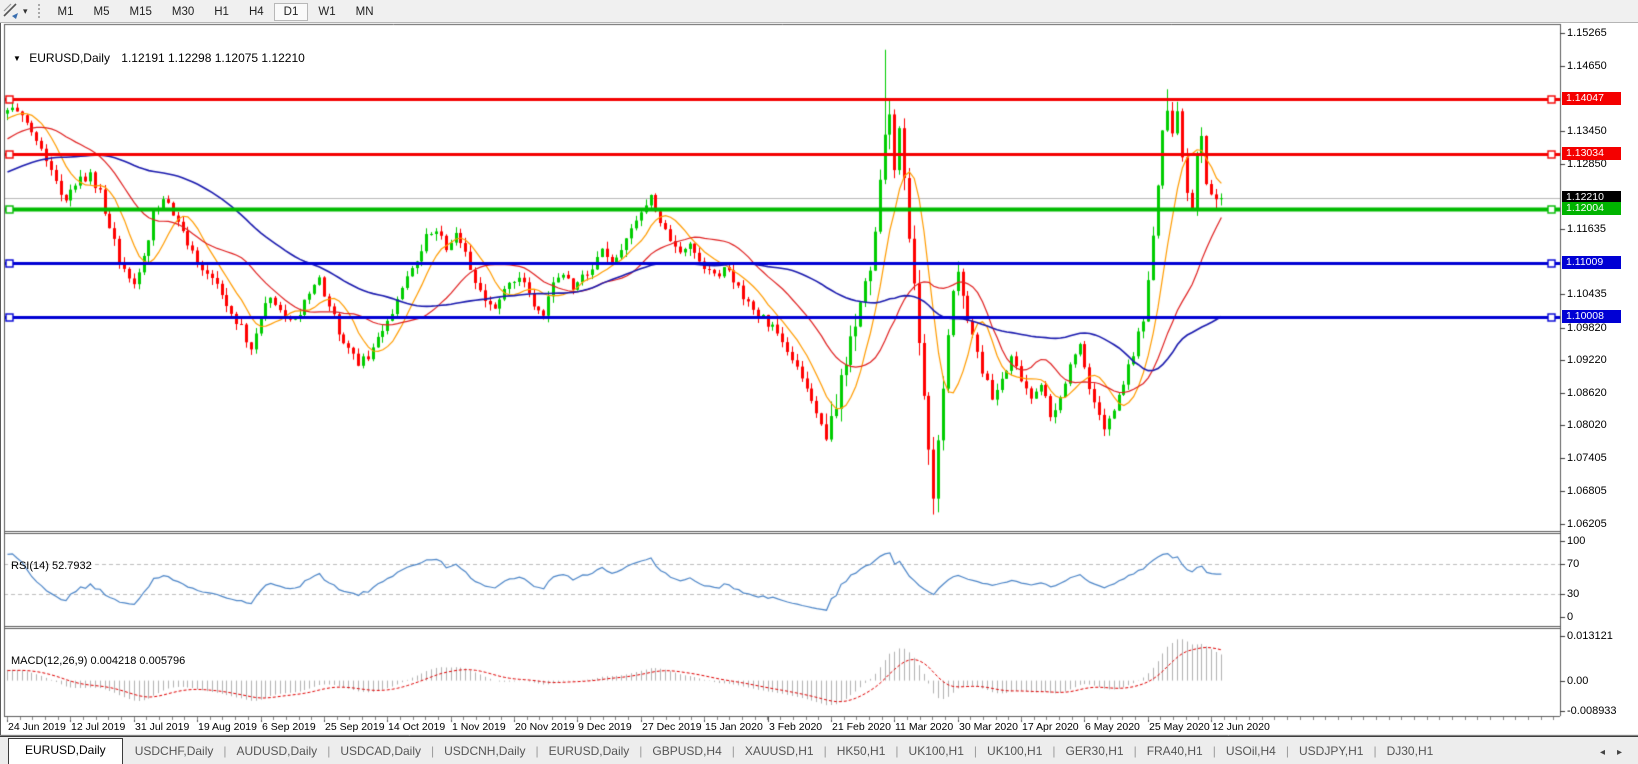 This screenshot has width=1638, height=764. I want to click on macd-indicator-label: MACD(12,26,9) 0.004218 0.005796, so click(98, 661).